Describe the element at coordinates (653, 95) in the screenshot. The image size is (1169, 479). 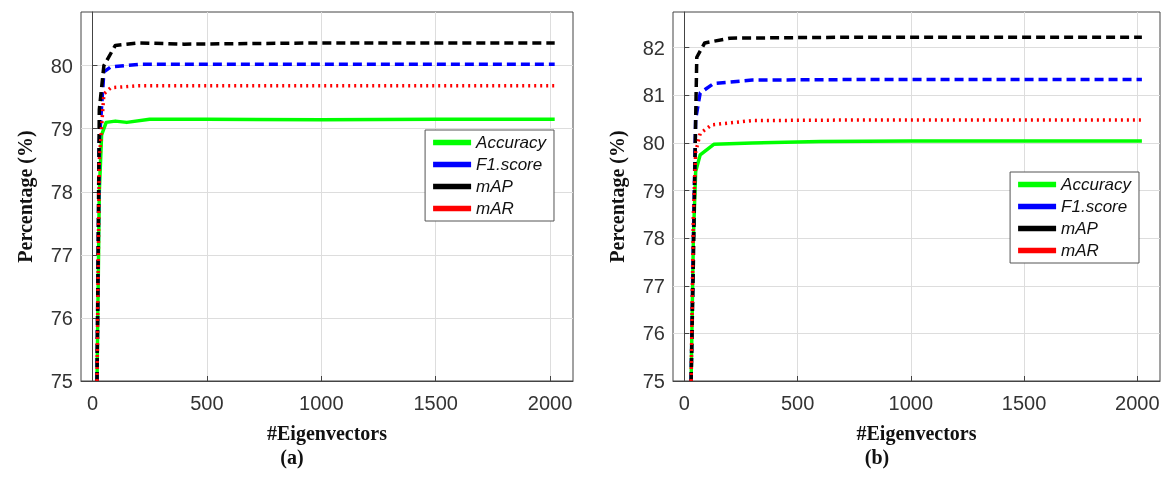
I see `y-tick-label: 81` at that location.